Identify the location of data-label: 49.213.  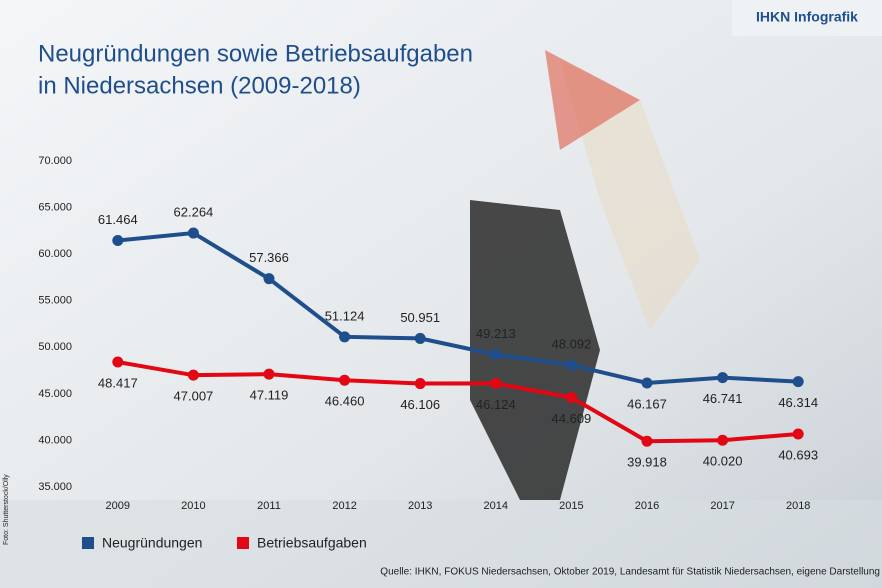
(496, 333).